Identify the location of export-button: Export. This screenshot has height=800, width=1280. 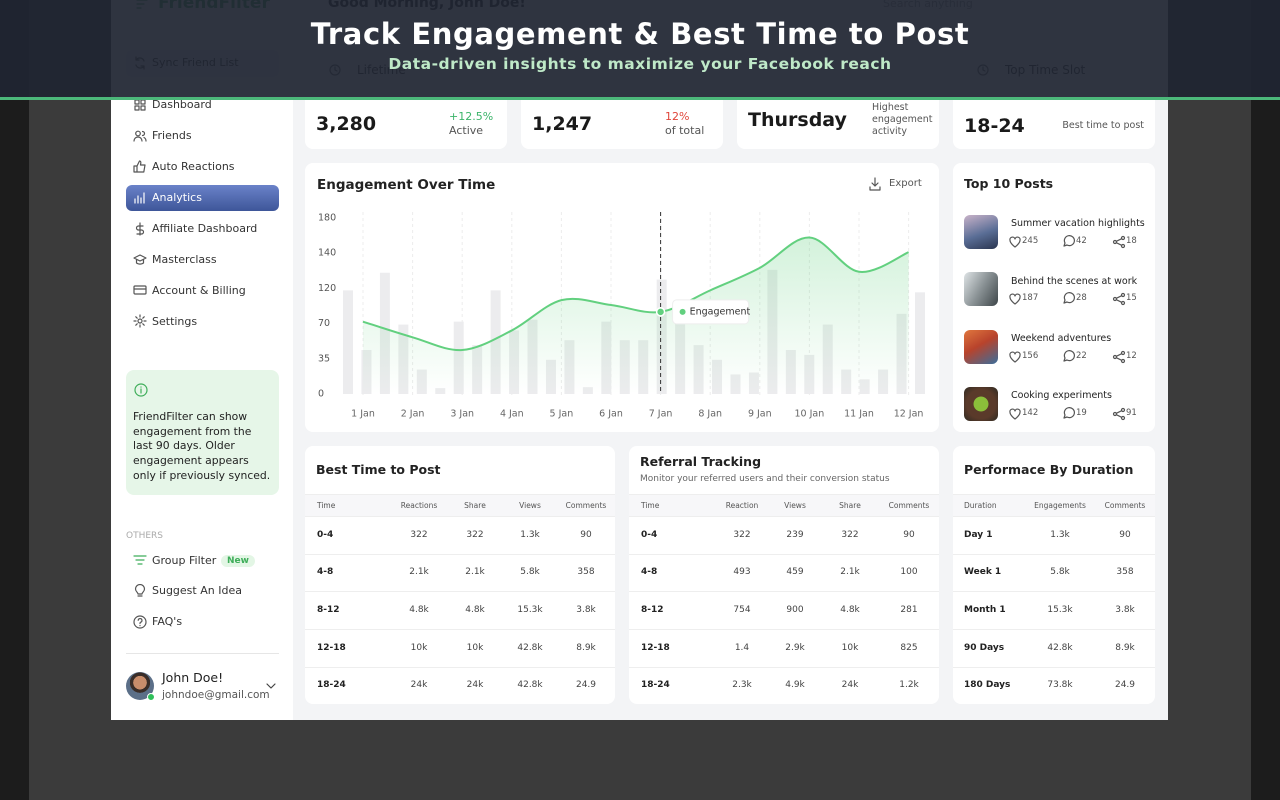
(905, 183).